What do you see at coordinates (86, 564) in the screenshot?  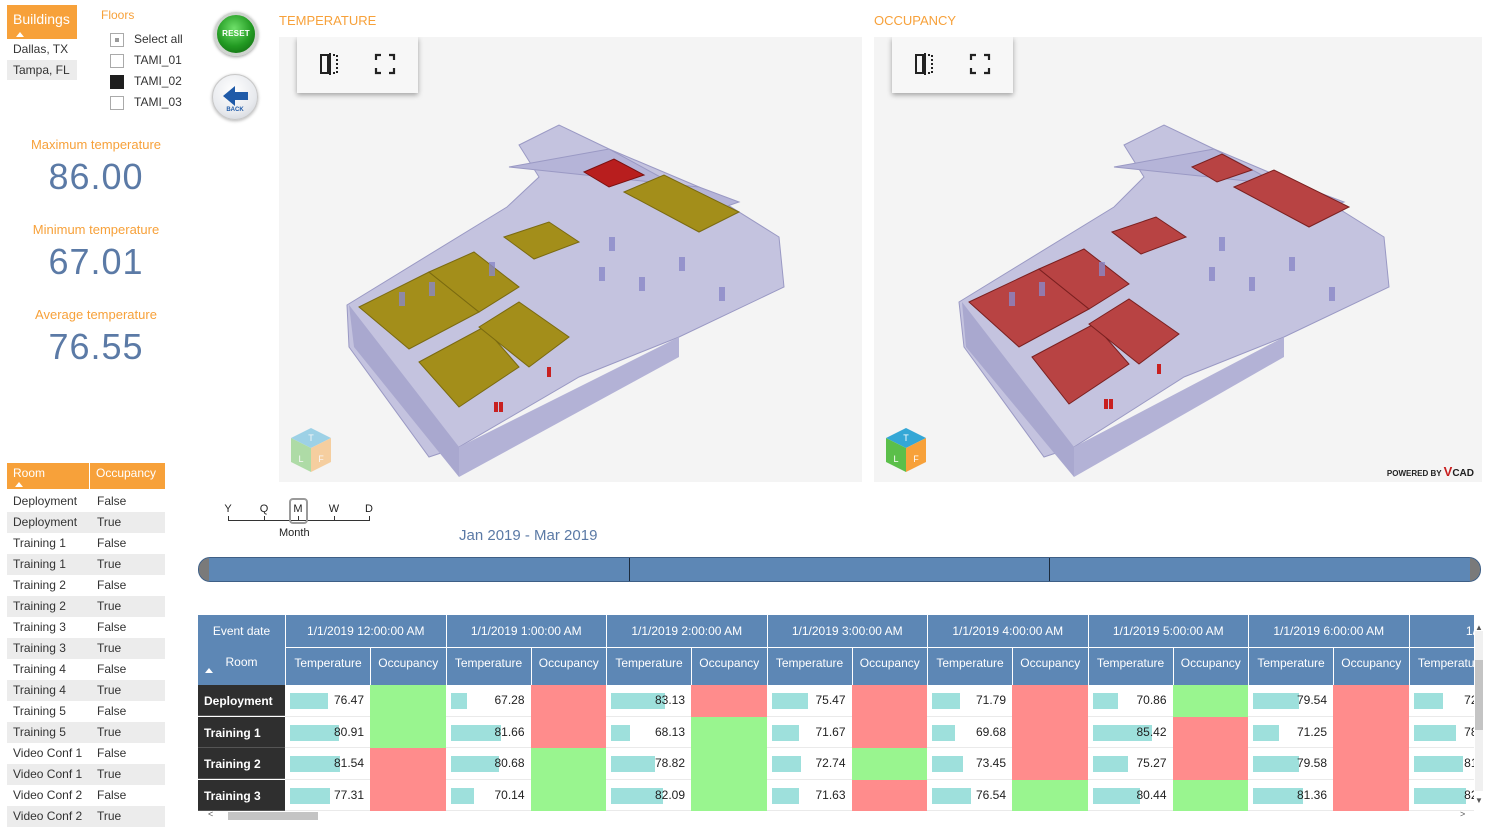 I see `room-list-row: Training 1 True` at bounding box center [86, 564].